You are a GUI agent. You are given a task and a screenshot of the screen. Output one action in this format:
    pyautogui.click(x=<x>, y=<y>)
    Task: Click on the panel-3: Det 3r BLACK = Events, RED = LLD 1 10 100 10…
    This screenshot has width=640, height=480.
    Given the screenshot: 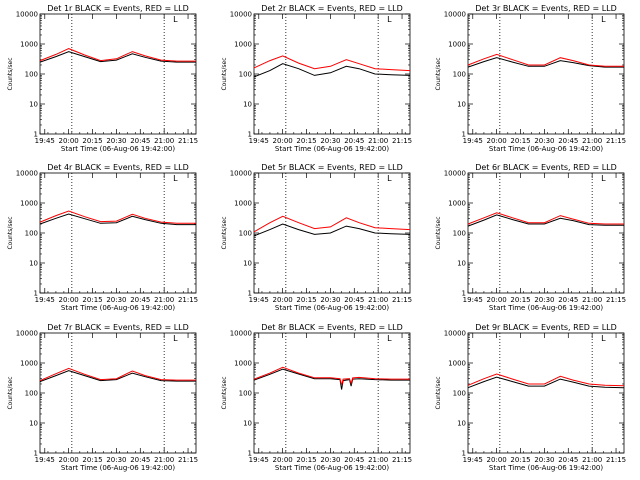 What is the action you would take?
    pyautogui.click(x=530, y=78)
    